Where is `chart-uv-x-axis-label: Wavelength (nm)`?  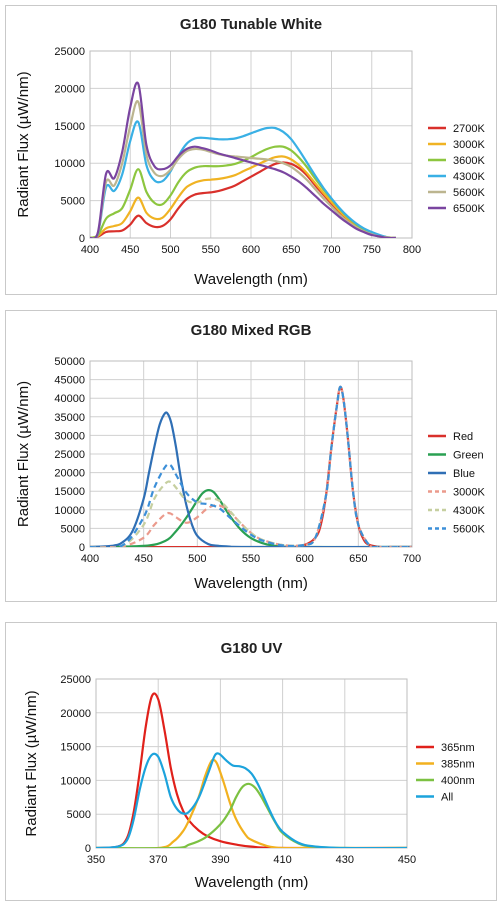 chart-uv-x-axis-label: Wavelength (nm) is located at coordinates (252, 882).